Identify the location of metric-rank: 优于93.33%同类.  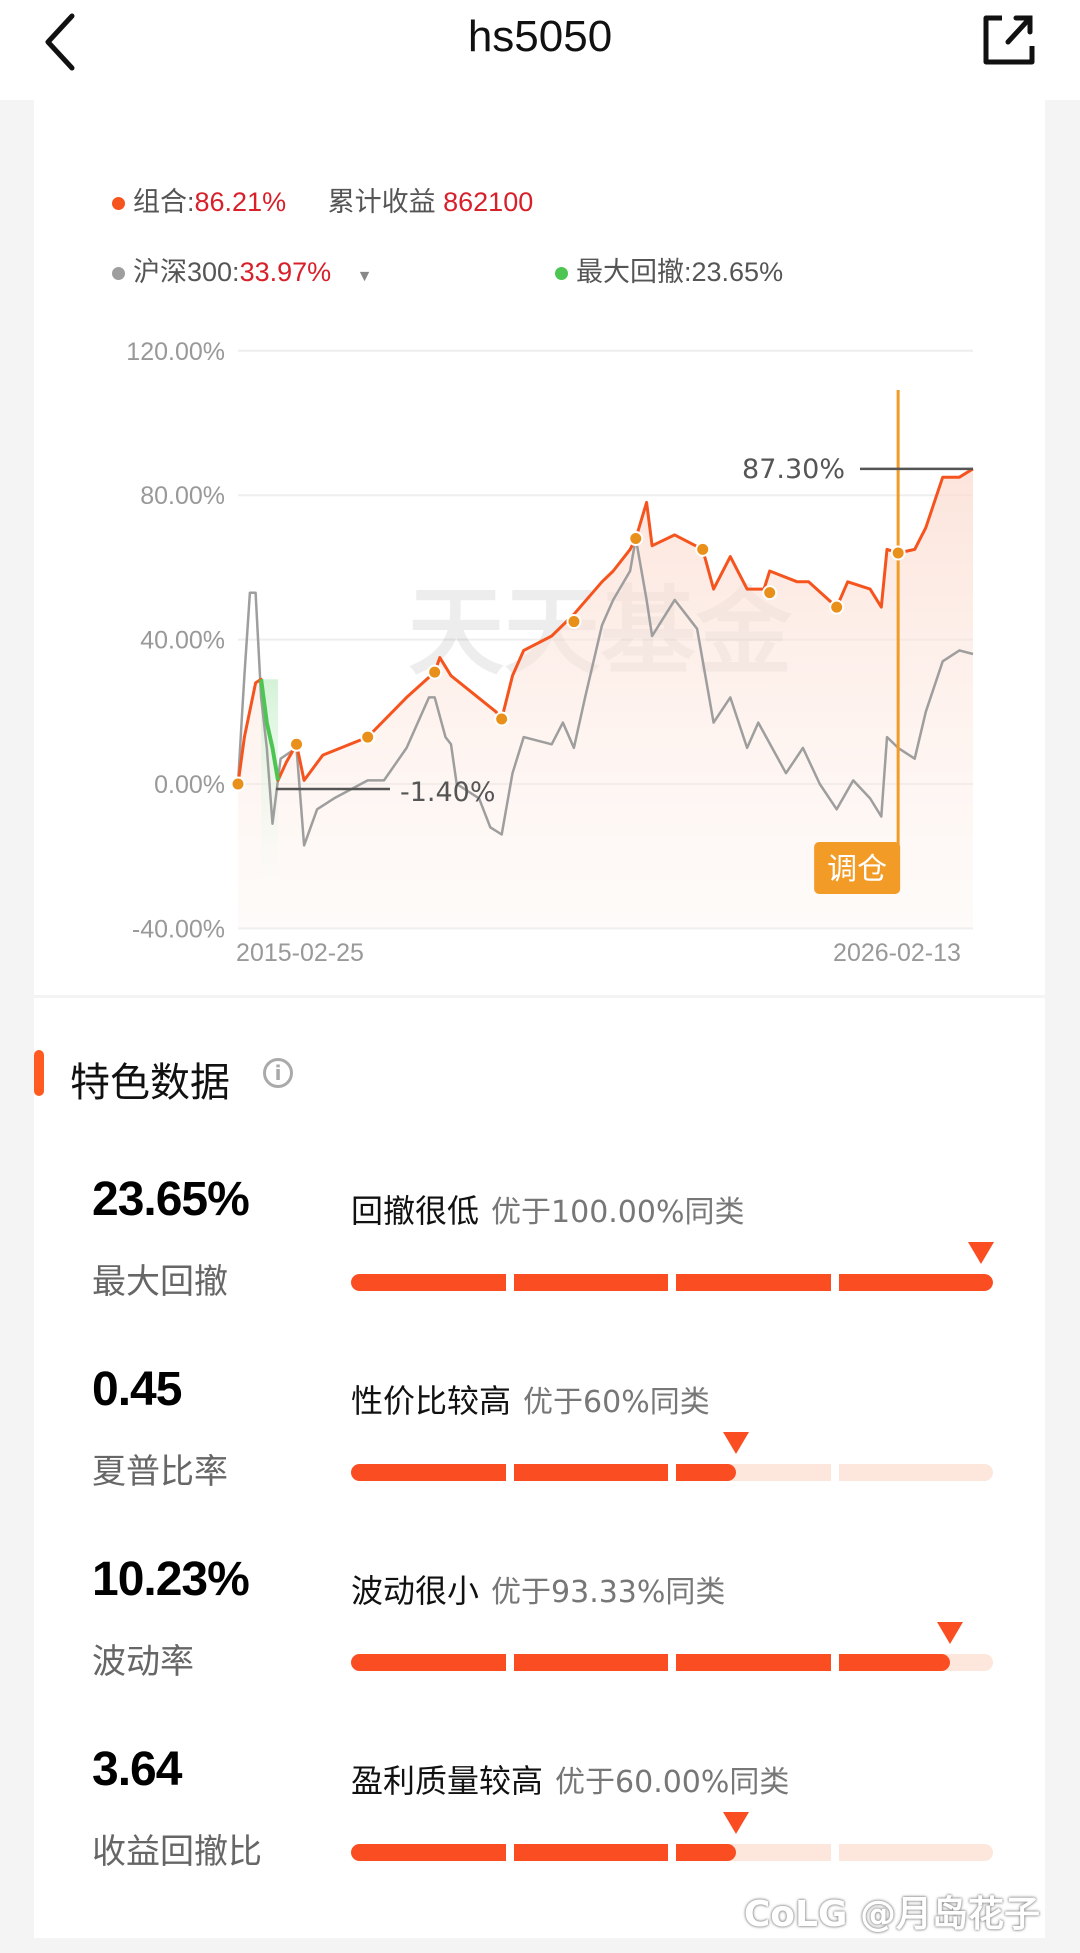
(608, 1592).